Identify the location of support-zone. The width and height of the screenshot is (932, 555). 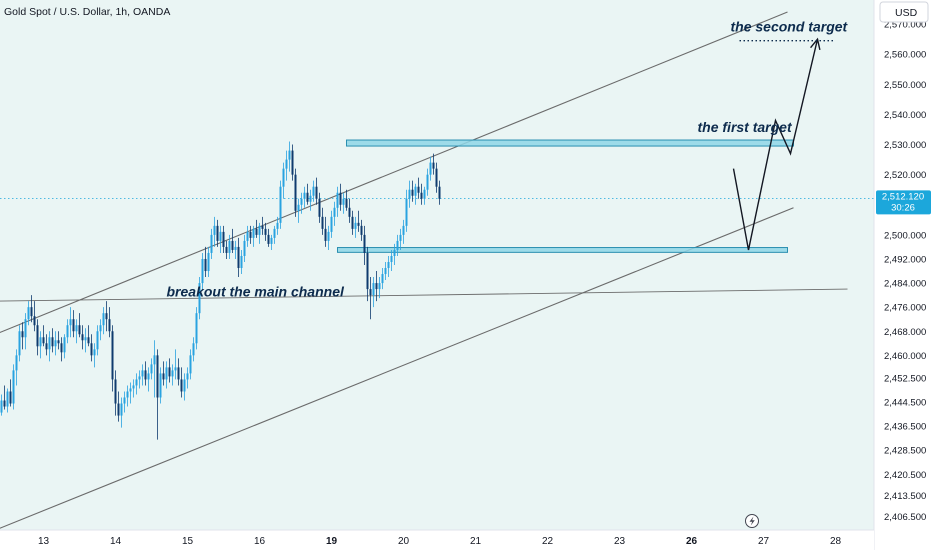
(562, 250).